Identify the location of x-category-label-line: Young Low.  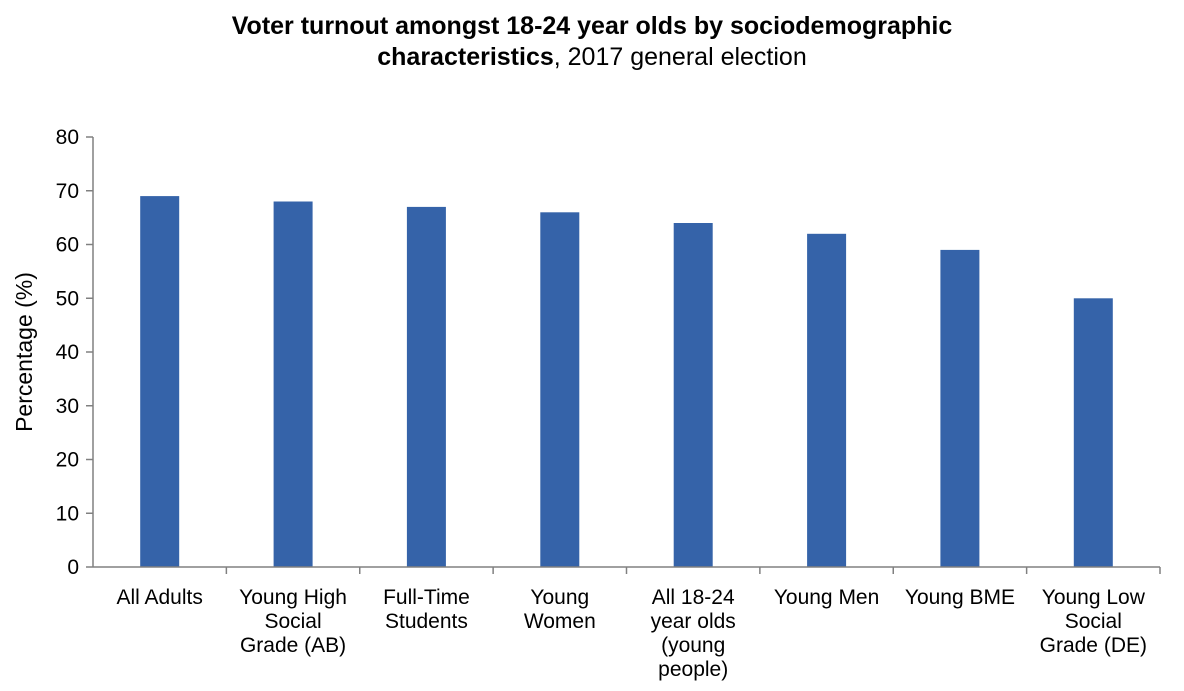
(1094, 597).